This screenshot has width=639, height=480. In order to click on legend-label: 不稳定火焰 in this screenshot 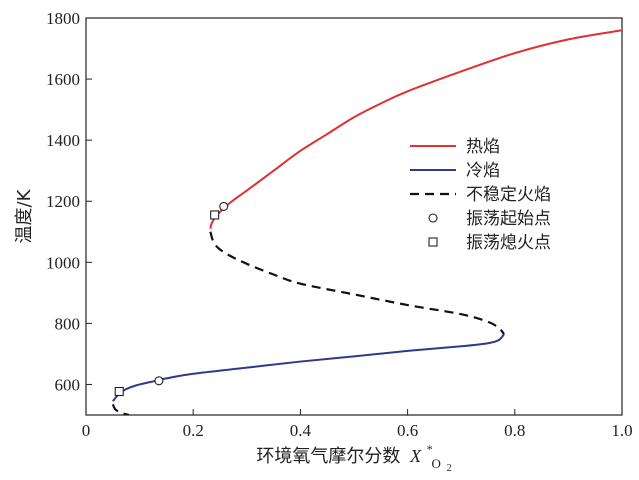, I will do `click(508, 195)`.